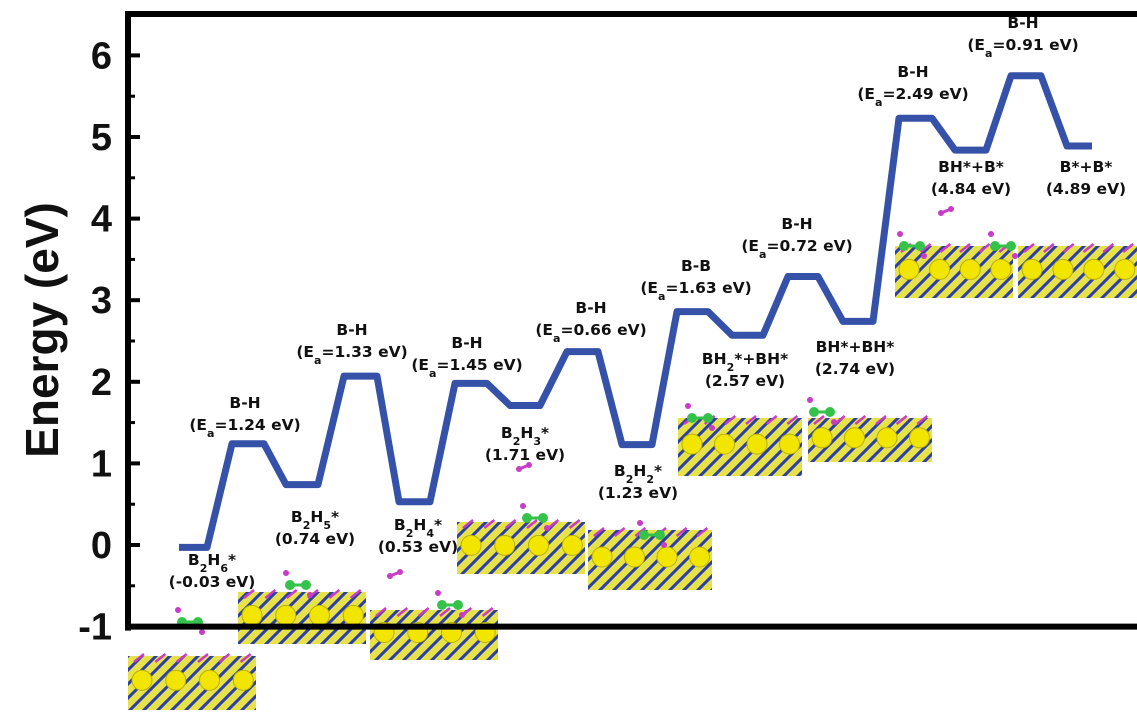  I want to click on state-energy-label: (4.84 eV), so click(971, 189).